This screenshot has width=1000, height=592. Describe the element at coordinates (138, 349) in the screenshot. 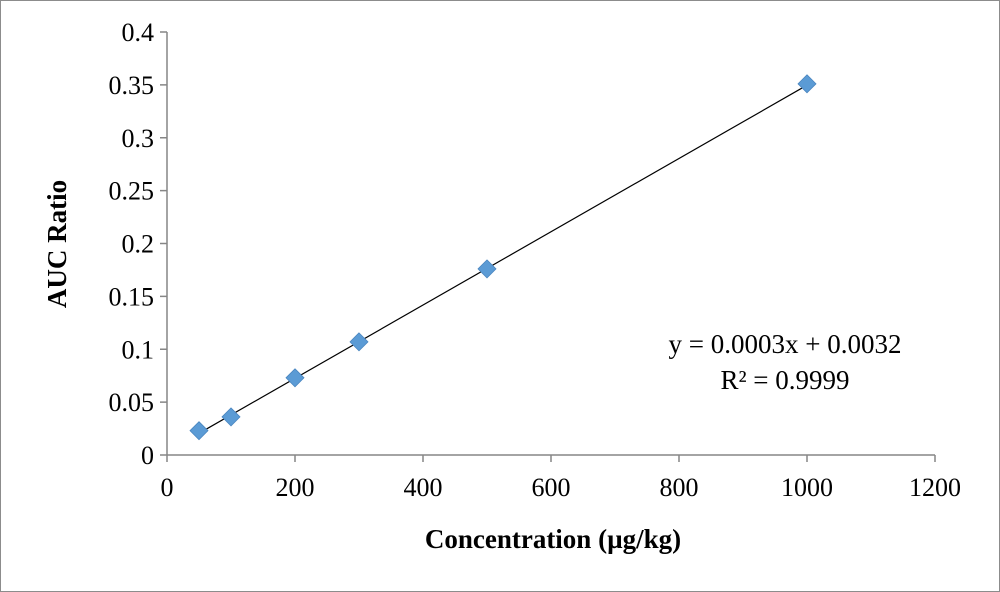

I see `y-tick-label: 0.1` at that location.